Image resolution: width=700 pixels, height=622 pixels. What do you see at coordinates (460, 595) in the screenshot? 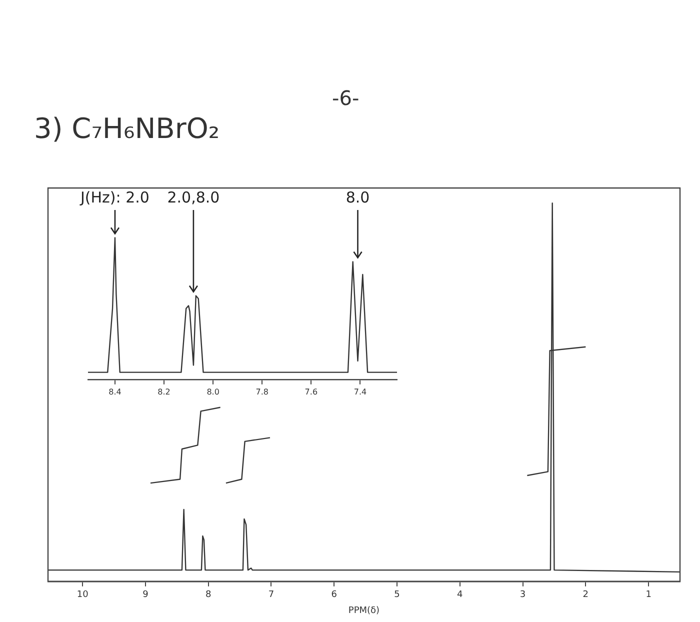
I see `x-tick-label: 4` at bounding box center [460, 595].